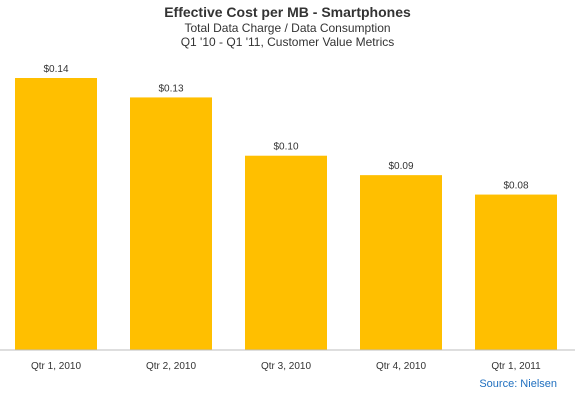 The image size is (575, 400). I want to click on bar-value-label-4: $0.09, so click(400, 166).